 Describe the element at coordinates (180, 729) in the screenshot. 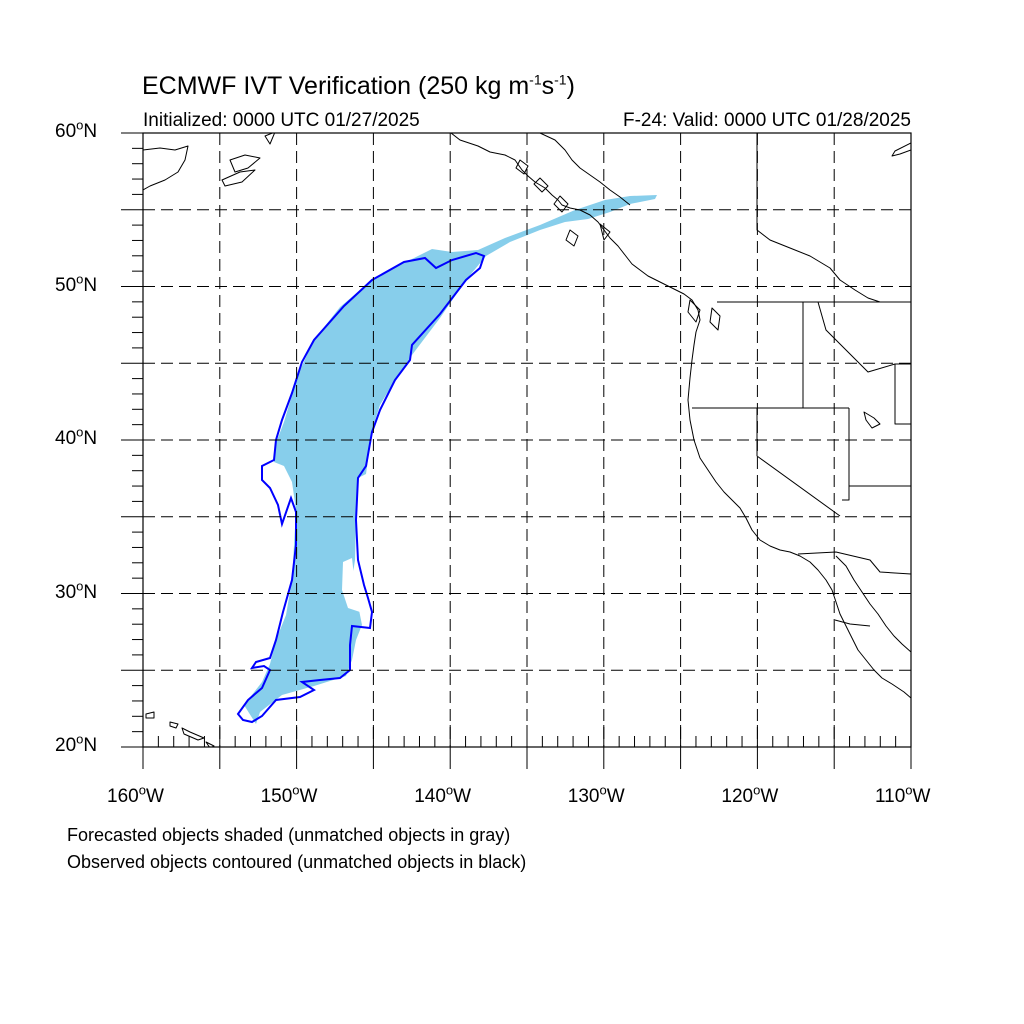

I see `hawaii-islands` at that location.